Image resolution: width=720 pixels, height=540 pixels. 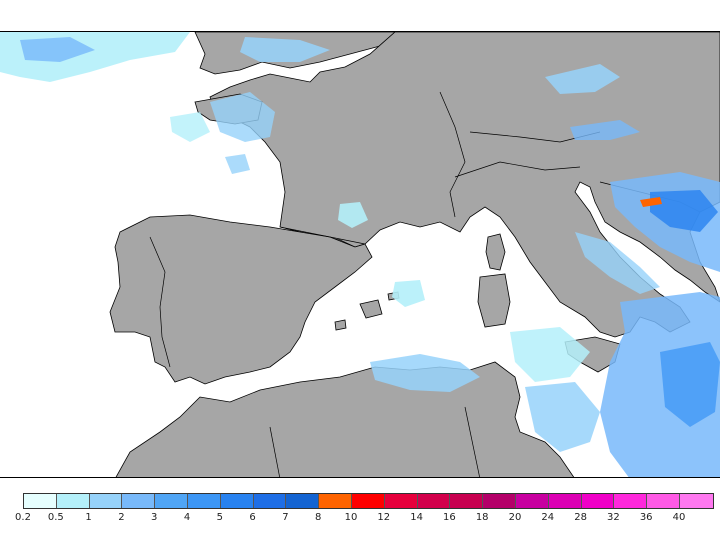 What do you see at coordinates (340, 325) in the screenshot?
I see `land-ibiza` at bounding box center [340, 325].